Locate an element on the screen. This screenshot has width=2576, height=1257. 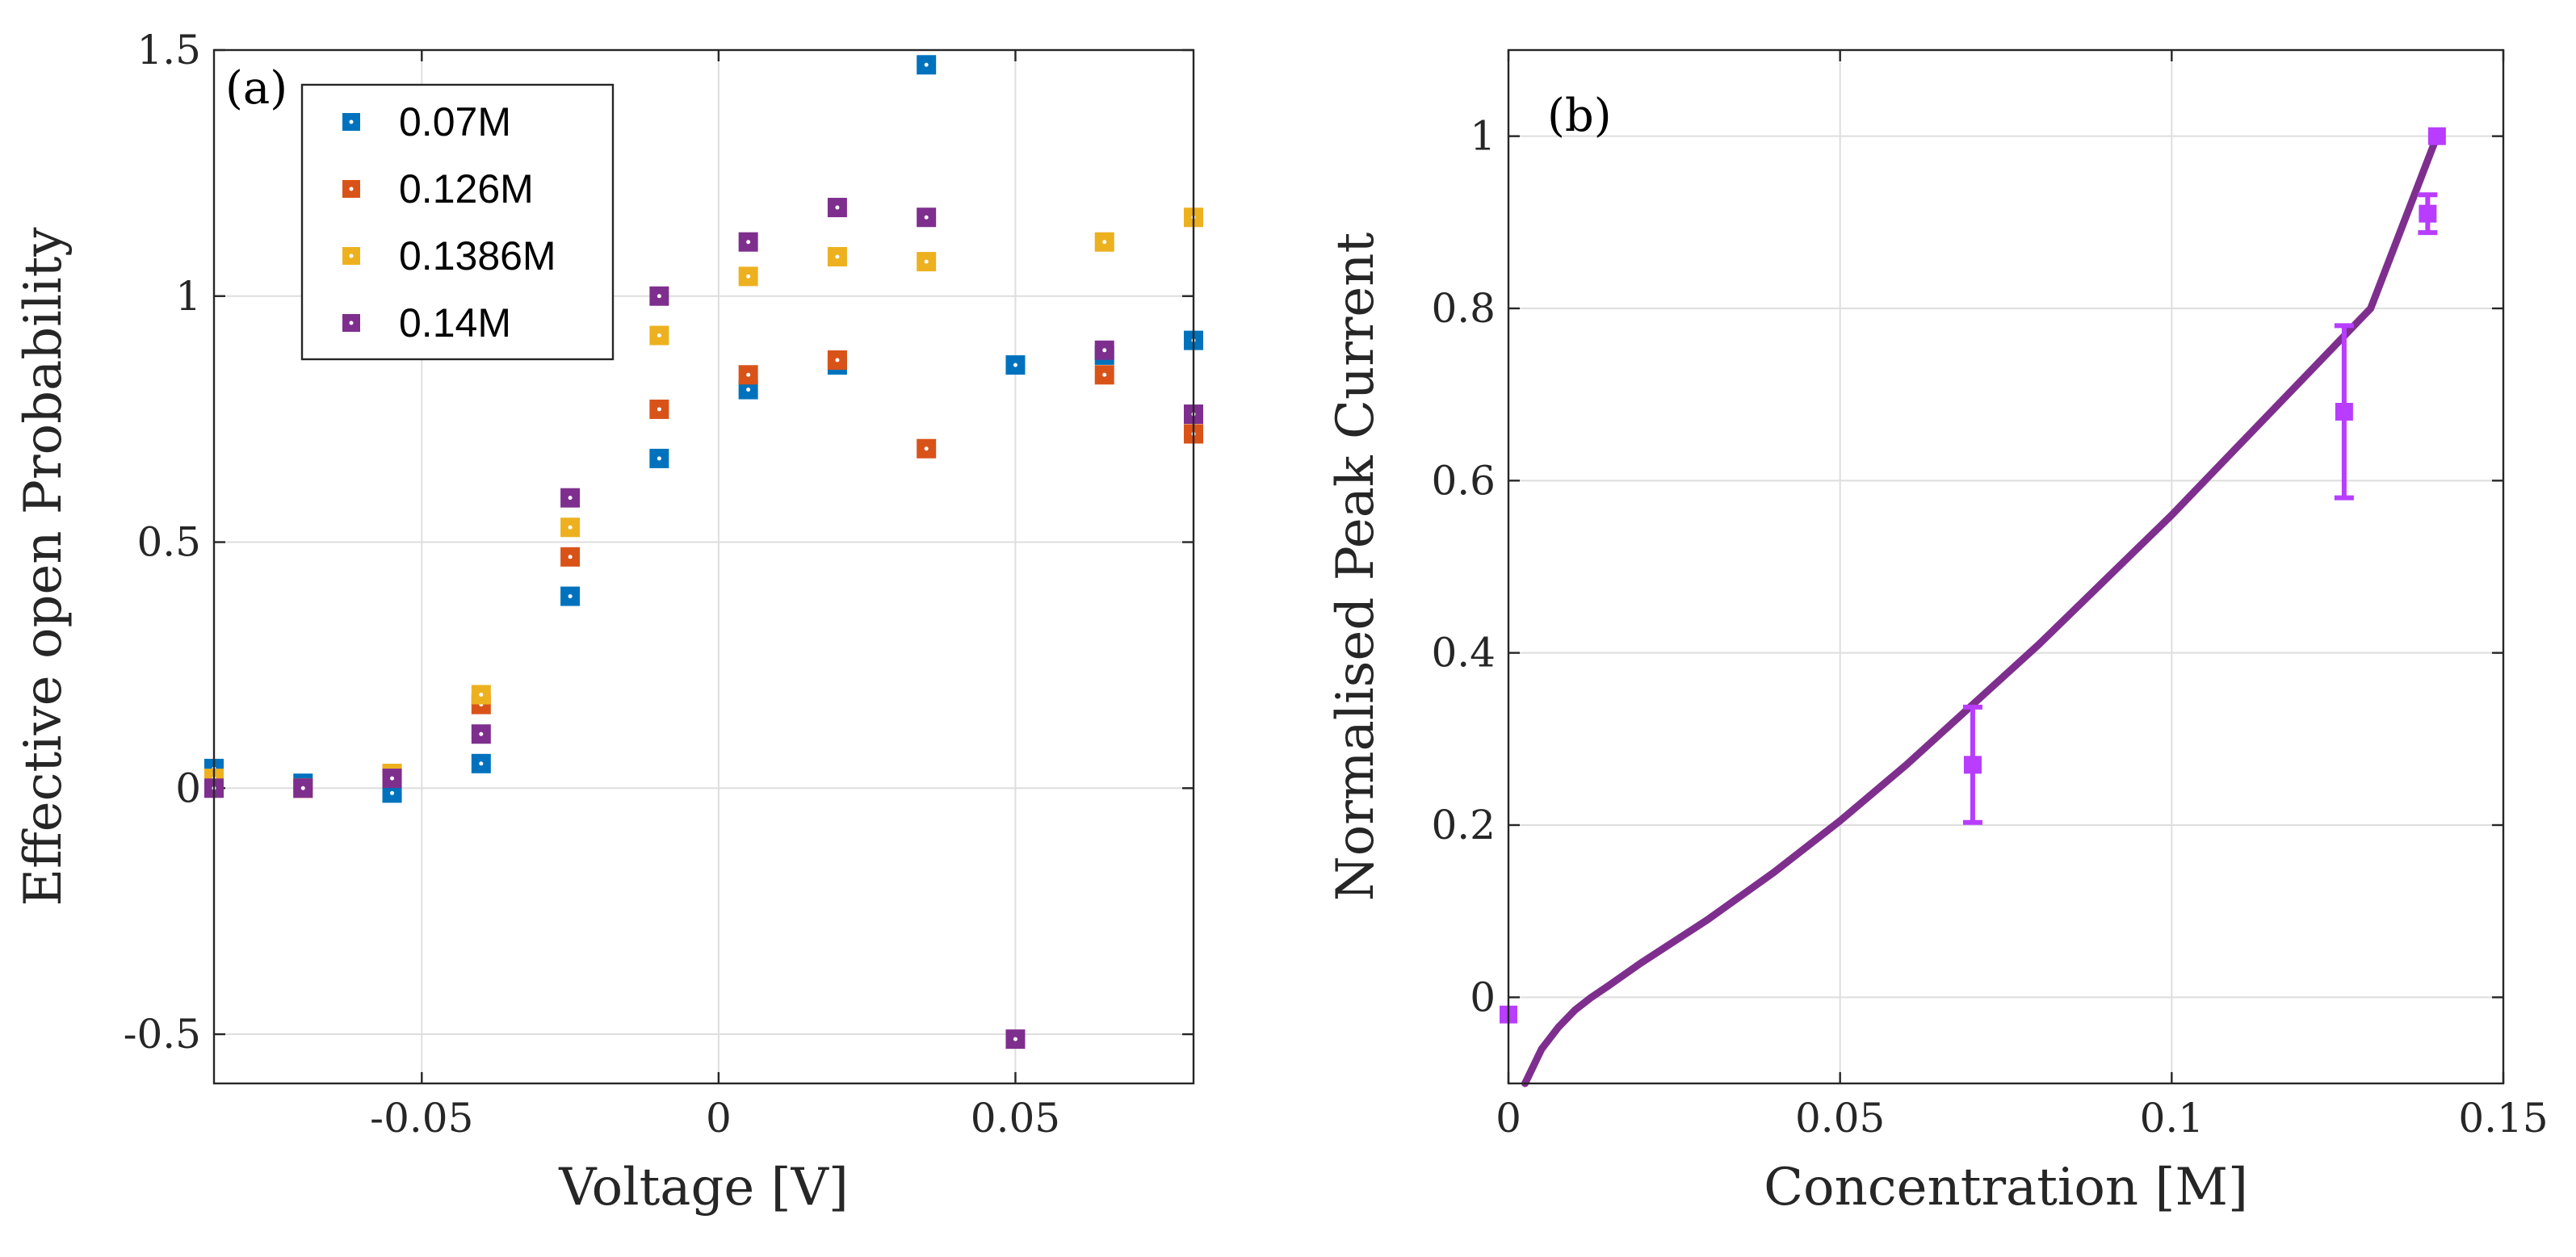
y-axis-label: Effective open Probability is located at coordinates (43, 567).